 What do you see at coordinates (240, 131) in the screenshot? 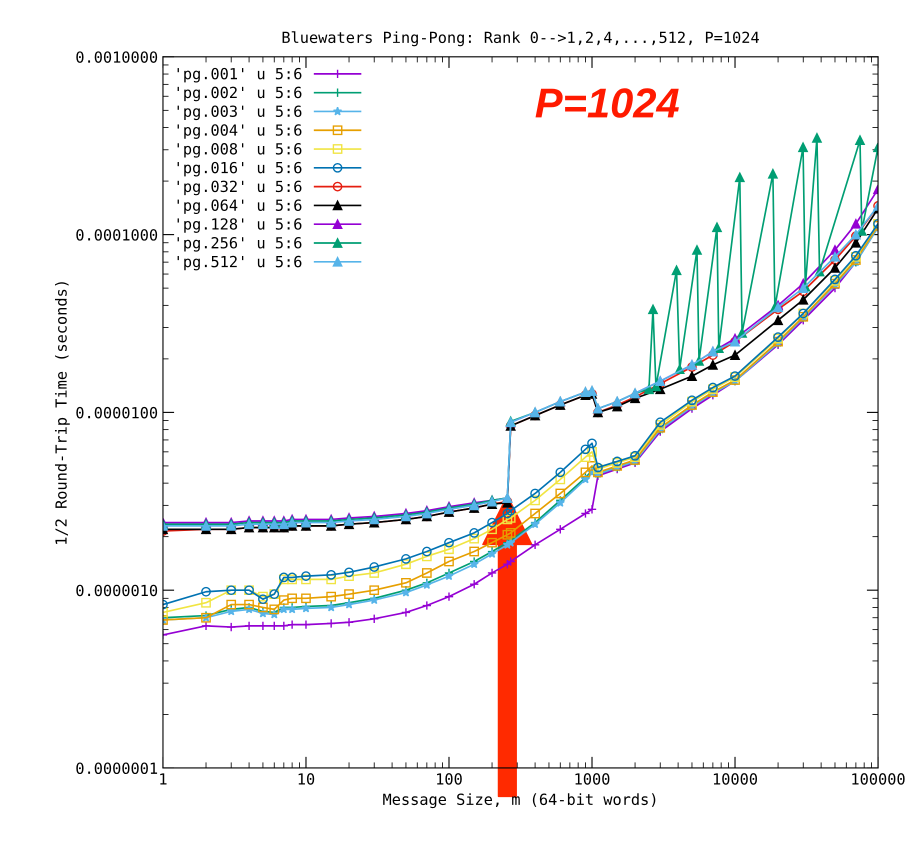
I see `legend-label: 'pg.004' u 5:6` at bounding box center [240, 131].